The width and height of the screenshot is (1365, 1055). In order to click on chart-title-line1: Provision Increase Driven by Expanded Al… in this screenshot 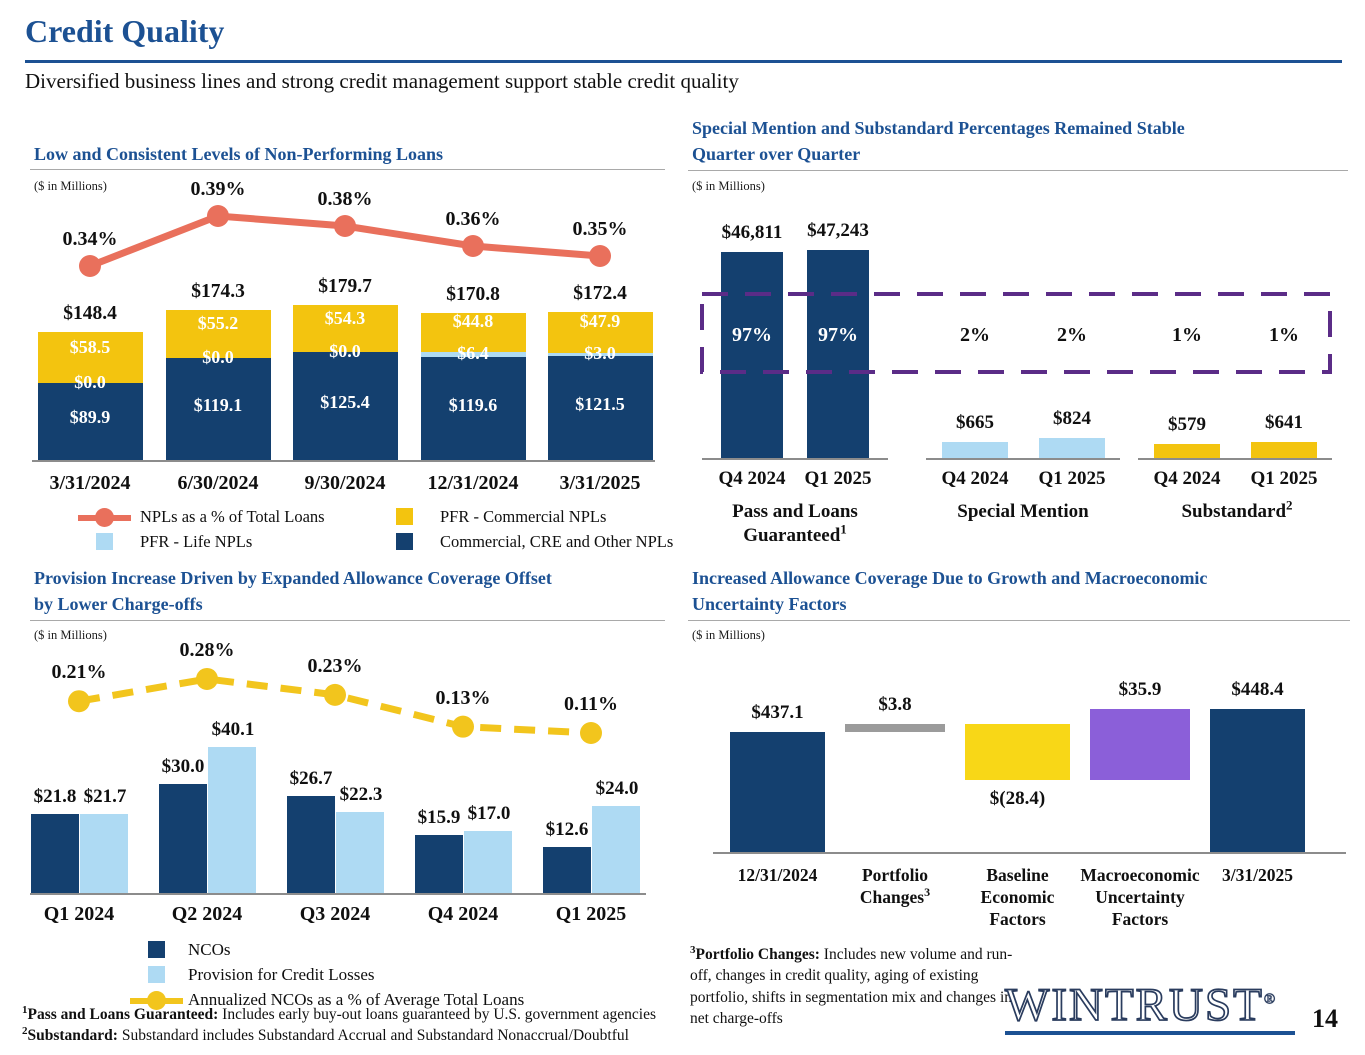, I will do `click(293, 578)`.